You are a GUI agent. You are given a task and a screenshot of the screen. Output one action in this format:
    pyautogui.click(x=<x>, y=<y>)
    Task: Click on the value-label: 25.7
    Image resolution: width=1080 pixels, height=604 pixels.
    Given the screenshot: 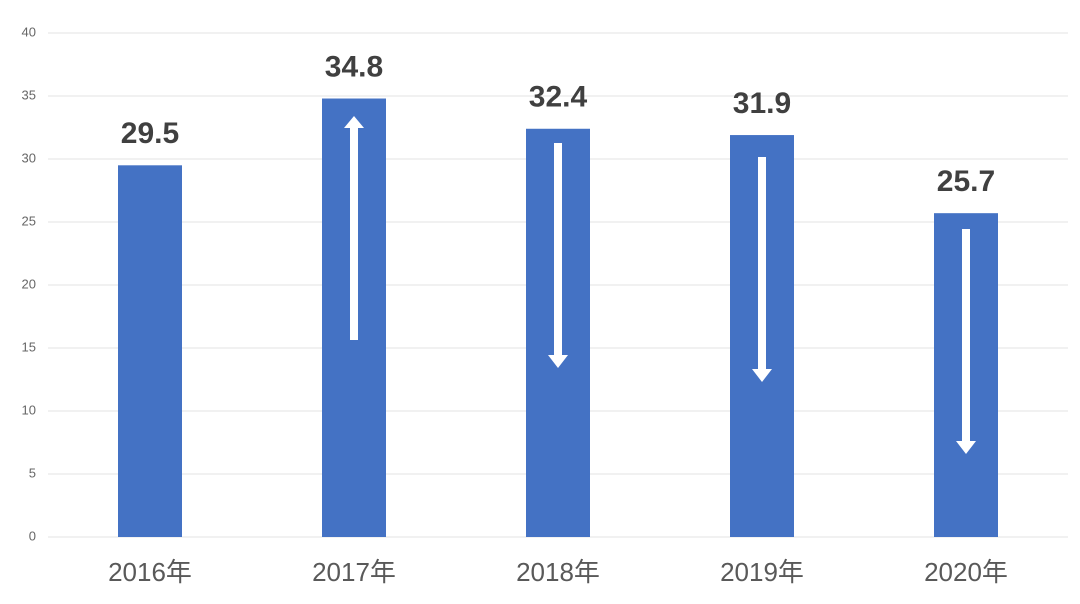 What is the action you would take?
    pyautogui.click(x=966, y=181)
    